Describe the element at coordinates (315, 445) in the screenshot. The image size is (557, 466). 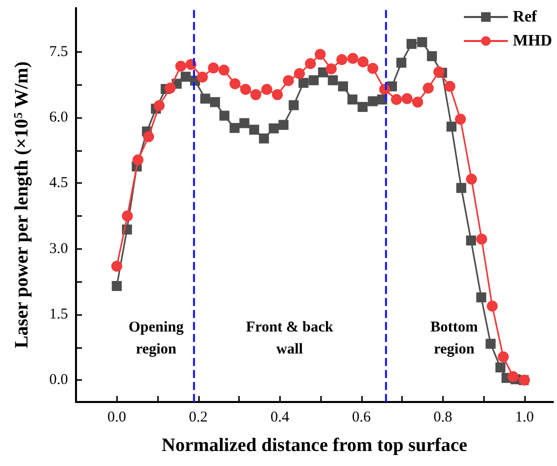
I see `x-axis-title: Normalized distance from top surface` at that location.